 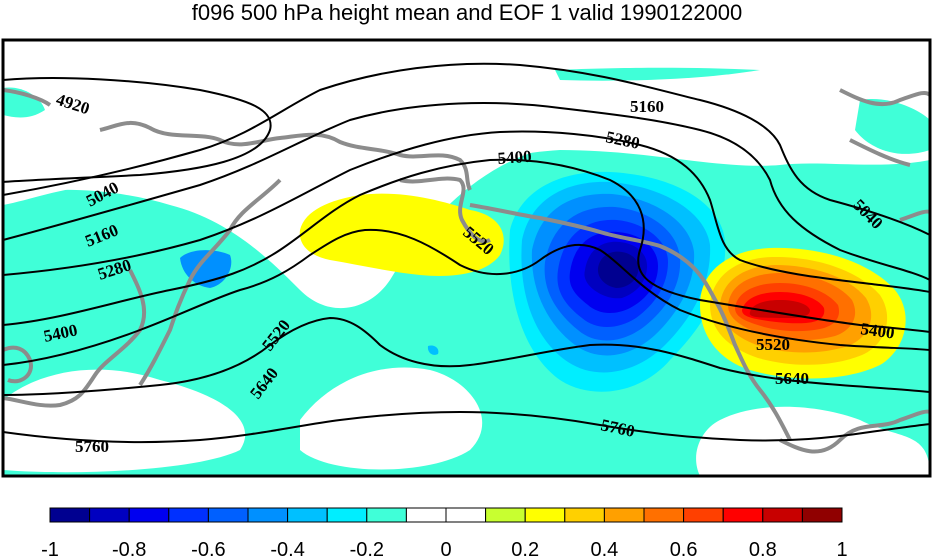 What do you see at coordinates (841, 548) in the screenshot?
I see `colorbar-tick-label: 1` at bounding box center [841, 548].